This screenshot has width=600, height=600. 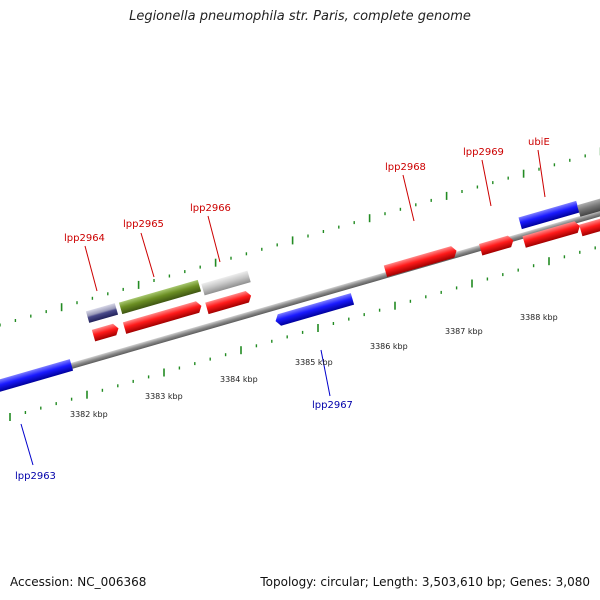 I want to click on kbp-label: 3384 kbp, so click(x=239, y=379).